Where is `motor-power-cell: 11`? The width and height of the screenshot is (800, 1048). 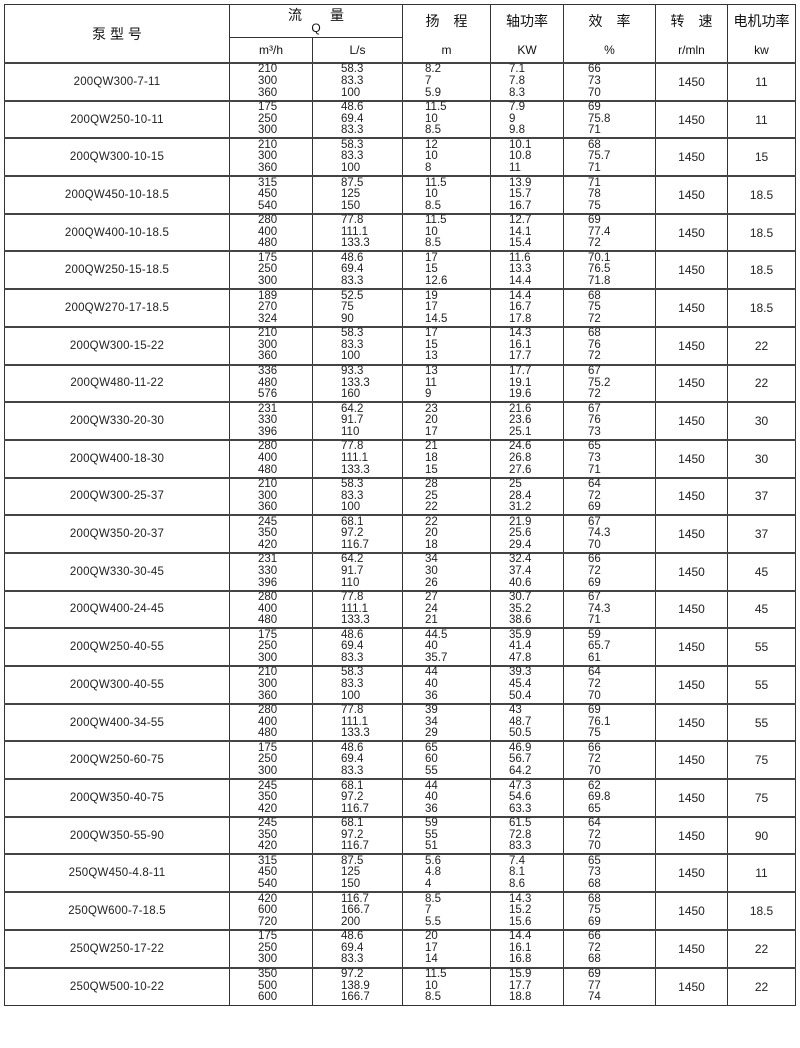 motor-power-cell: 11 is located at coordinates (761, 119).